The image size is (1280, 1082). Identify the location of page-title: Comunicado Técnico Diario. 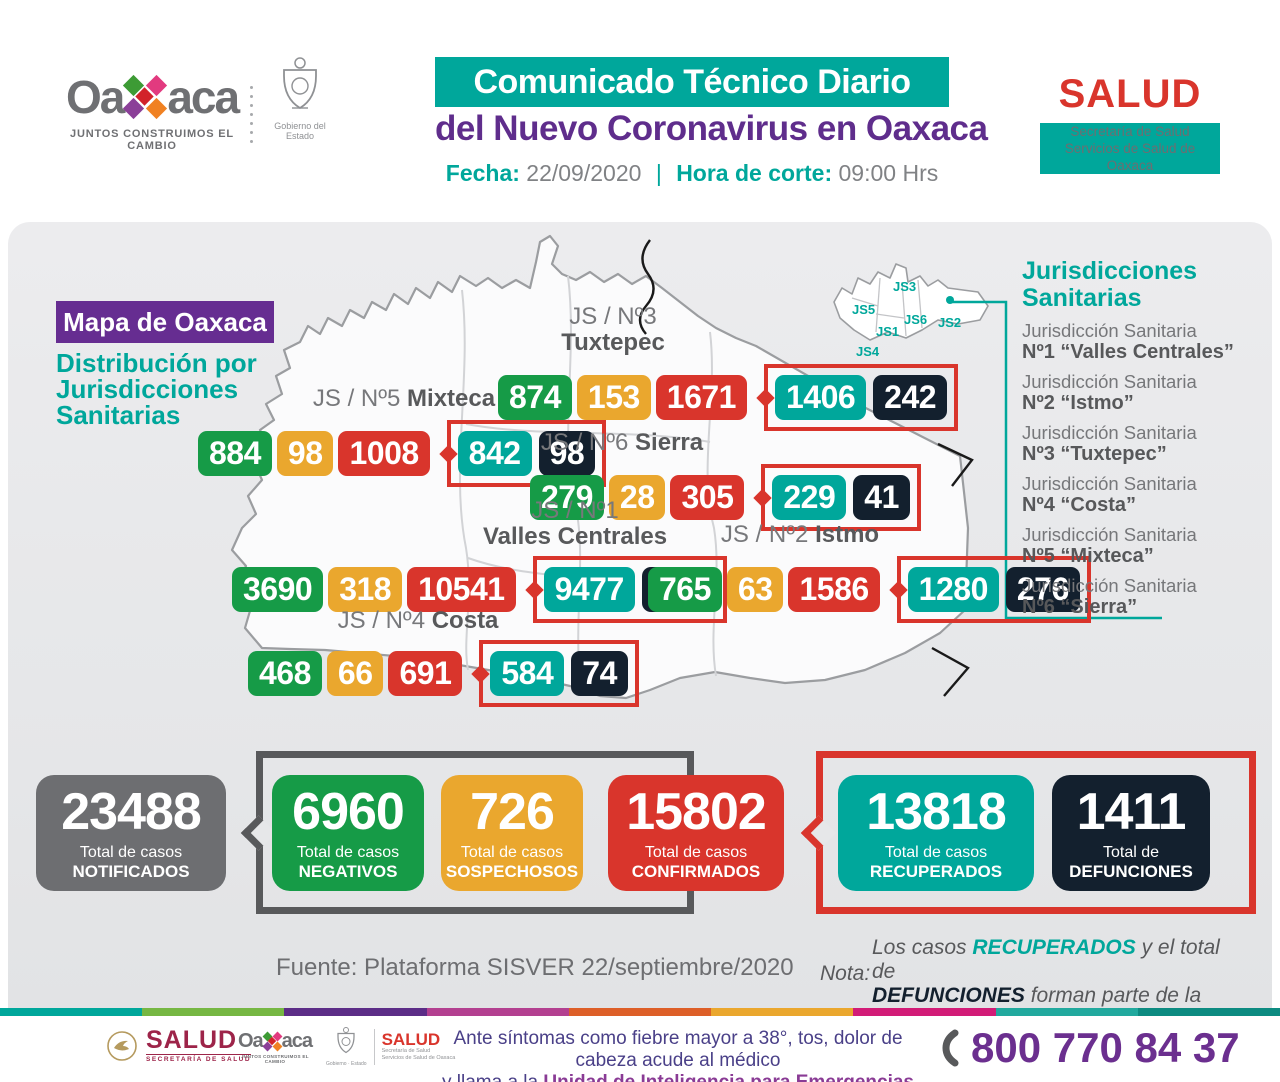
(692, 81).